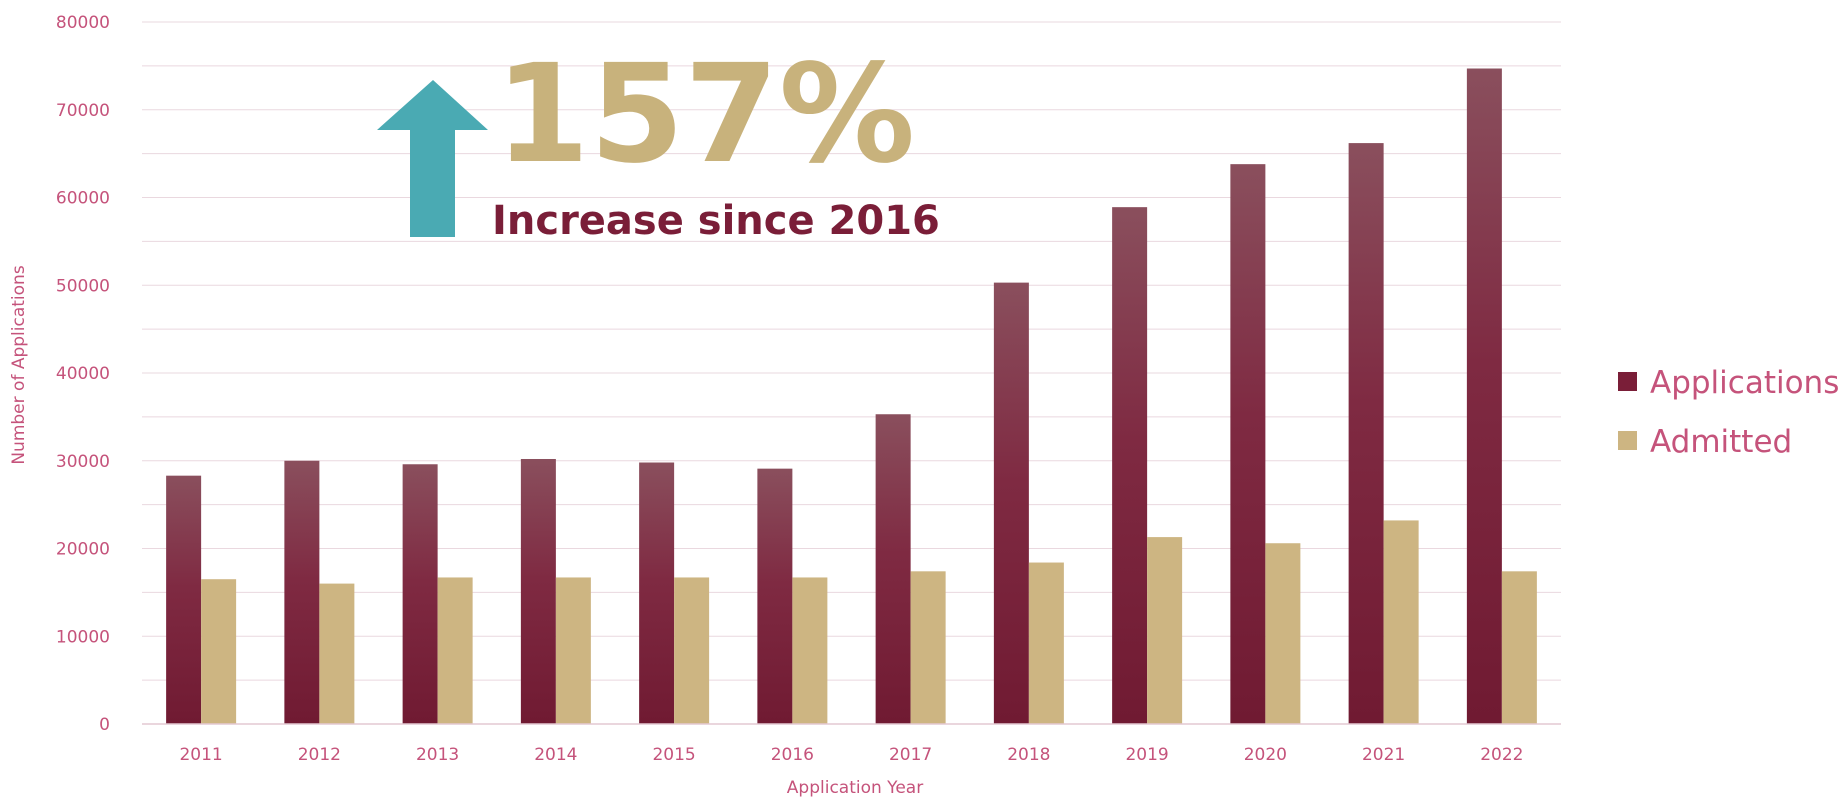  I want to click on y-tick-label: 30000, so click(83, 462).